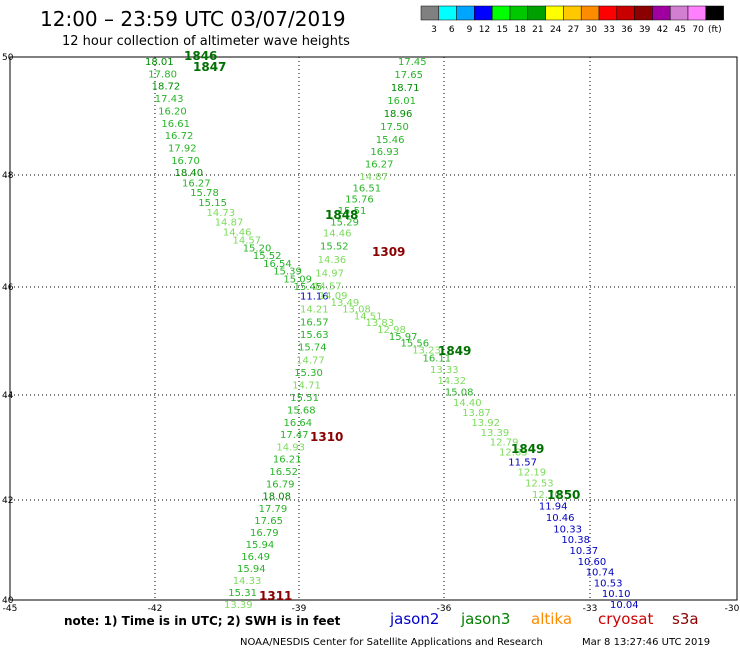 Image resolution: width=740 pixels, height=650 pixels. Describe the element at coordinates (575, 540) in the screenshot. I see `swh-value: 10.38` at that location.